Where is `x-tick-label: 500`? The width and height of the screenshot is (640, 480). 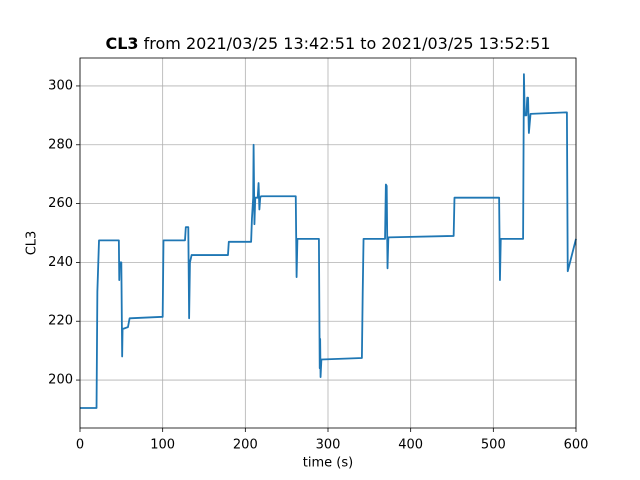
x-tick-label: 500 is located at coordinates (493, 445).